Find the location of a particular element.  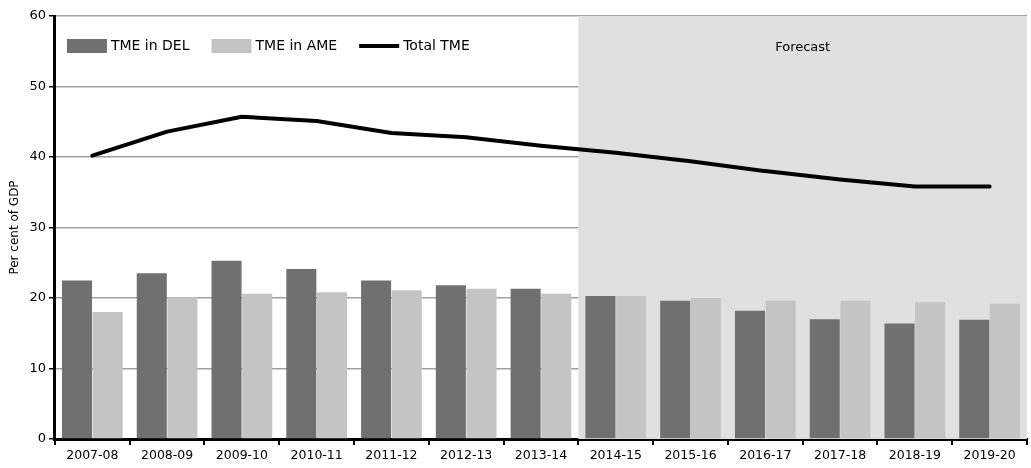

y-tick-label: 0 is located at coordinates (41, 438).